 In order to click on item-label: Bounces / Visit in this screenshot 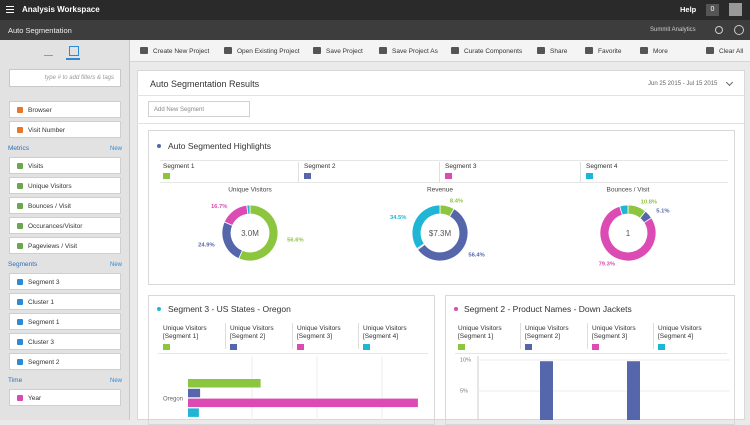, I will do `click(49, 206)`.